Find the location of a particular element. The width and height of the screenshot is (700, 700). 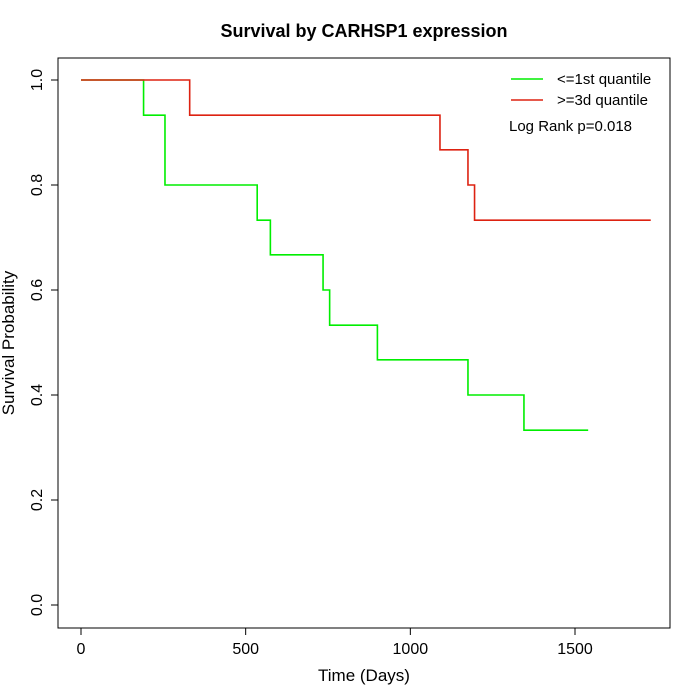

x-axis: 0 500 1000 1500 is located at coordinates (335, 642).